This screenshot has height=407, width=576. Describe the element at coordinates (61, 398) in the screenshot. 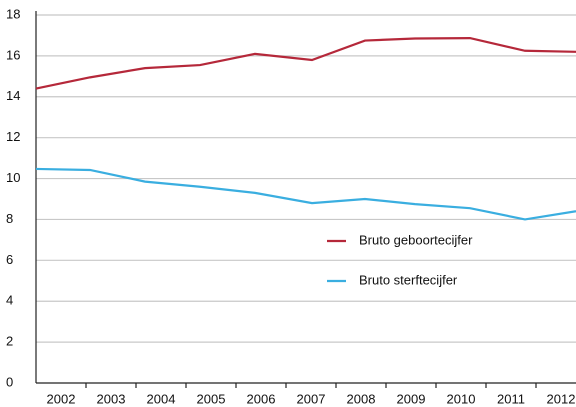

I see `x-tick-label: 2002` at that location.